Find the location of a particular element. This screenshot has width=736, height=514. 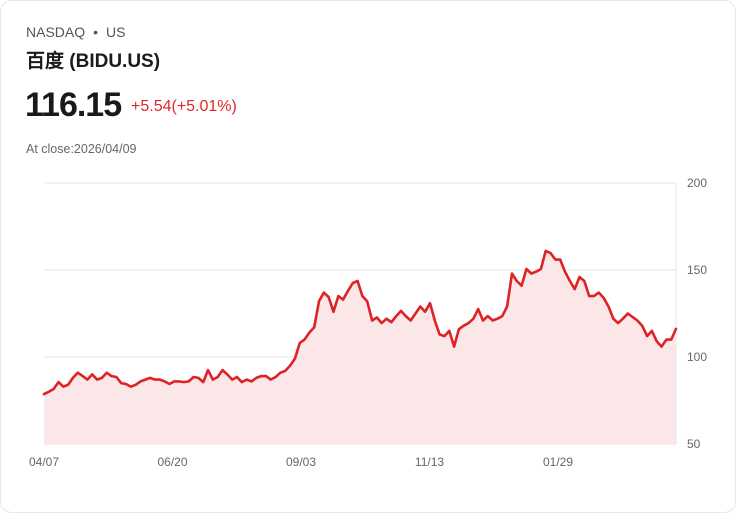

y-tick-label: 100 is located at coordinates (697, 357).